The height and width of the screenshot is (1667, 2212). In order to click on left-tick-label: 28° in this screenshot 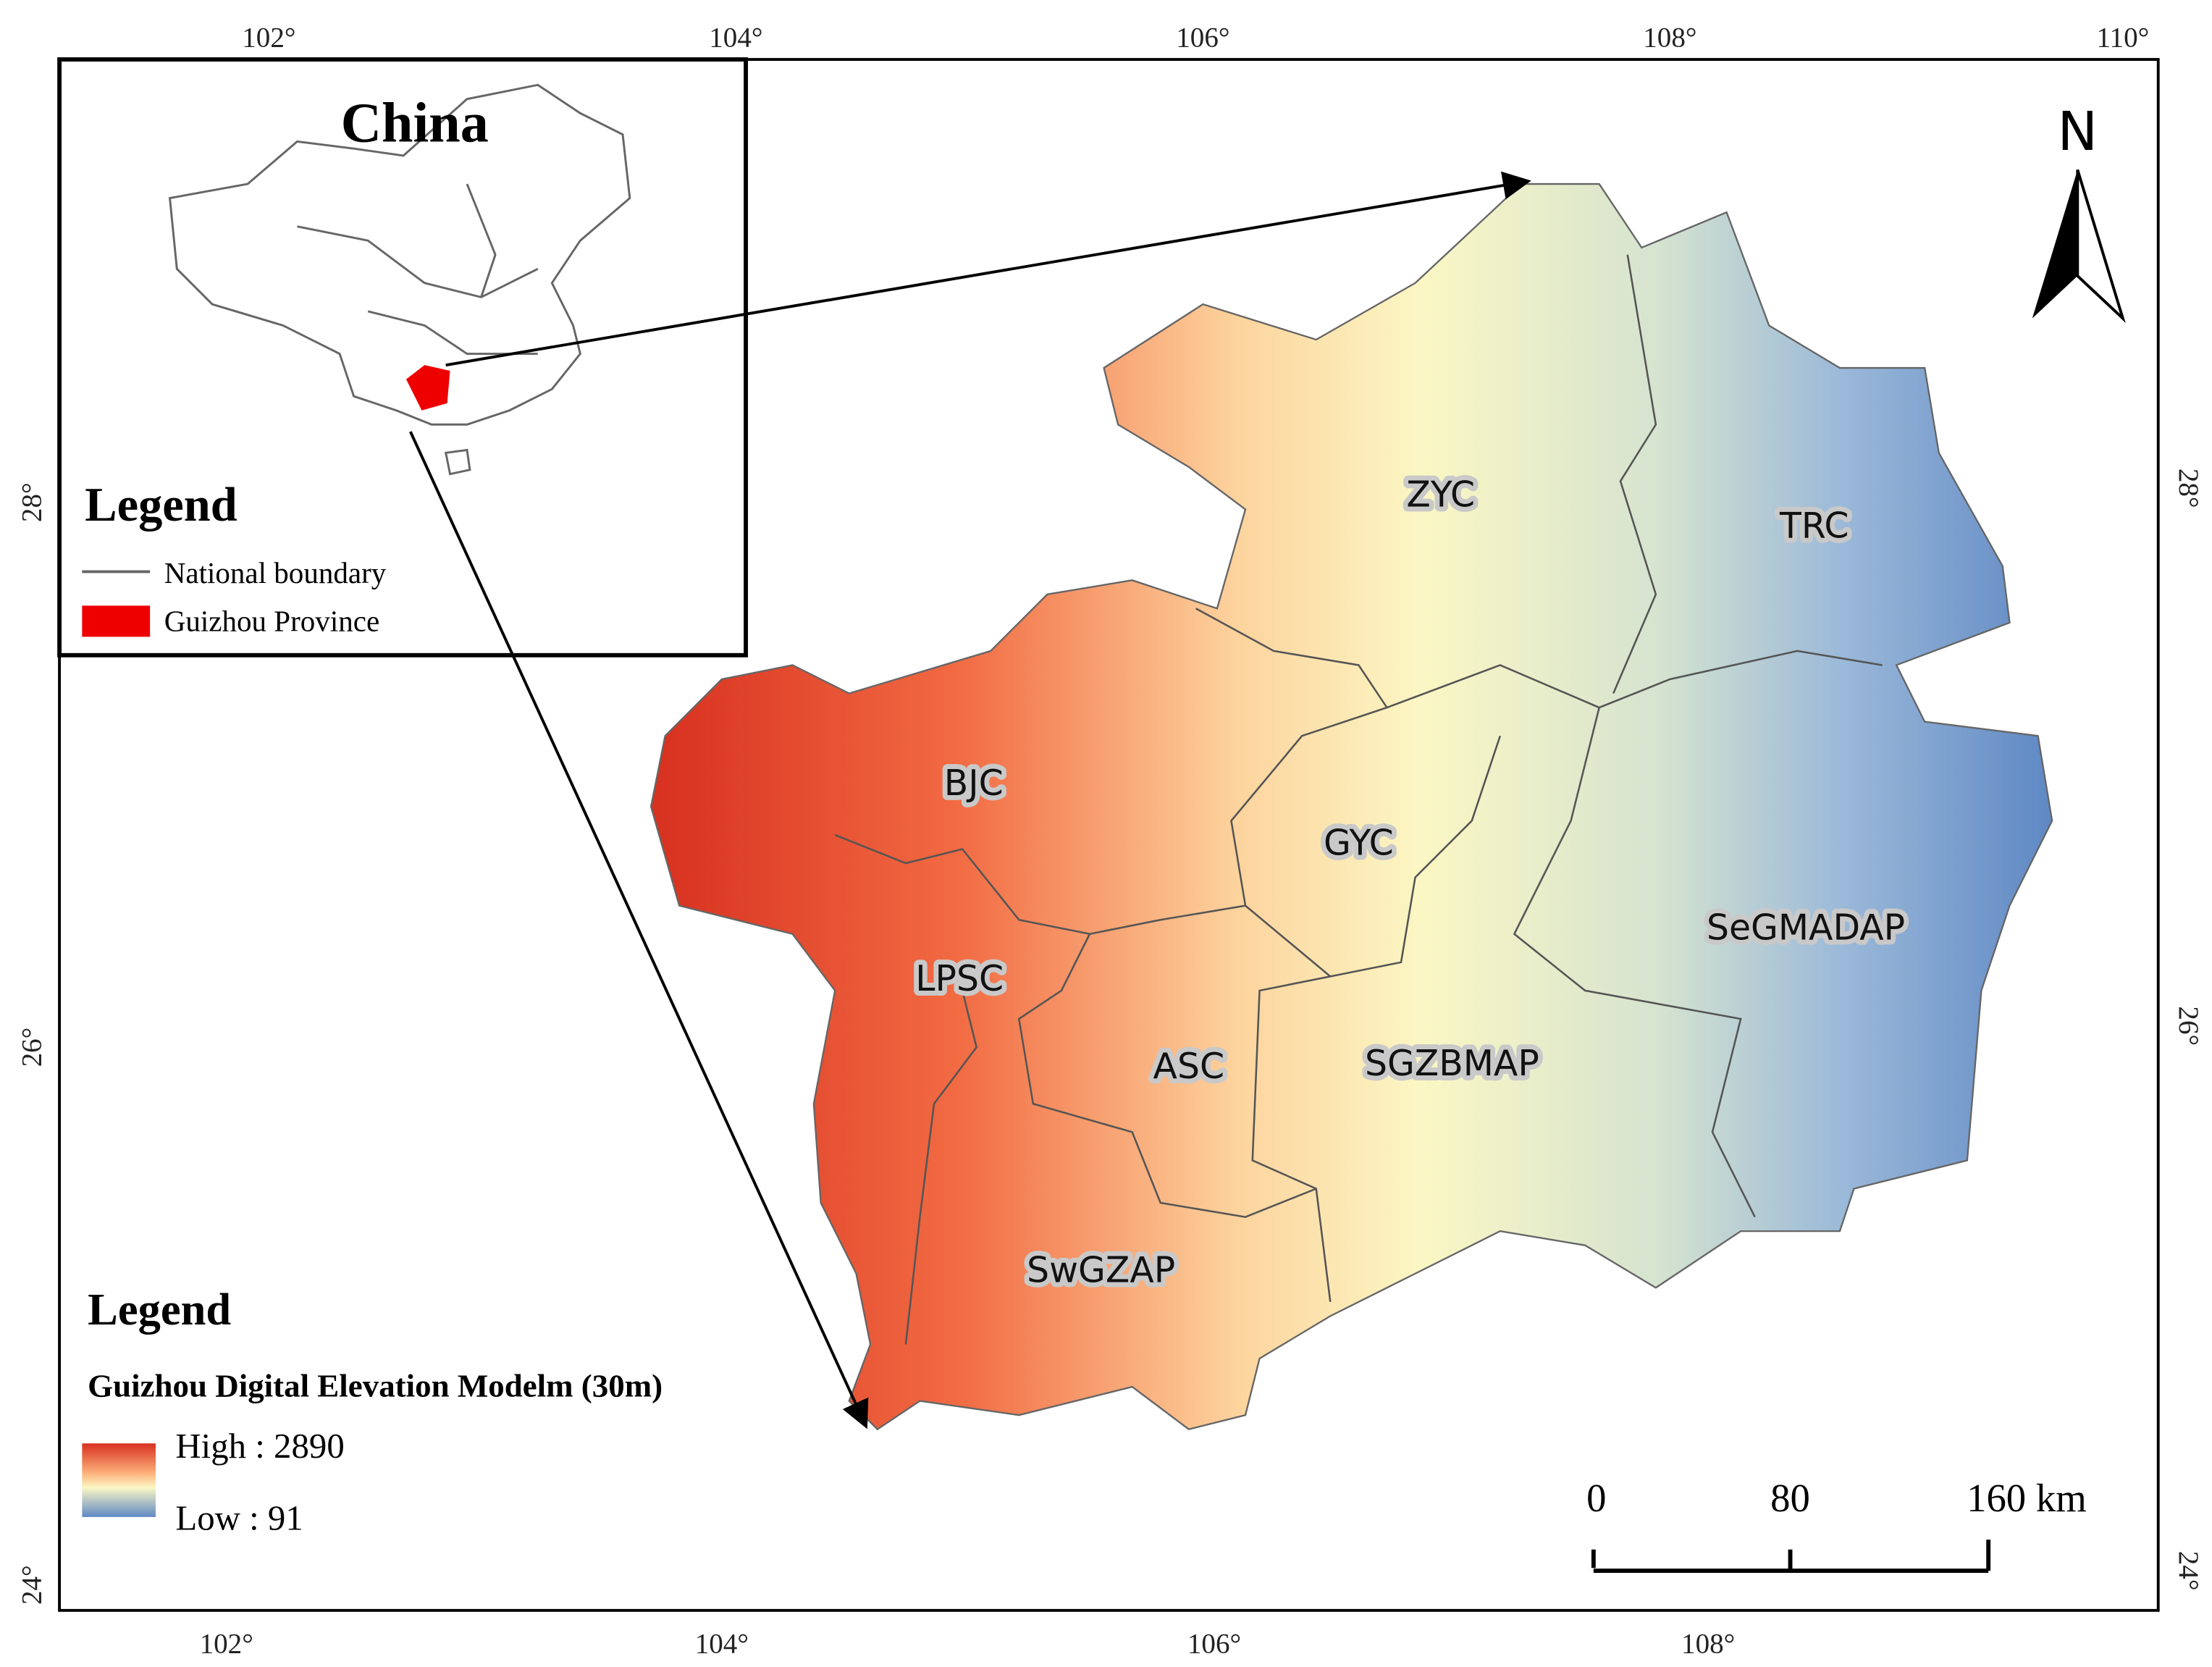, I will do `click(33, 502)`.